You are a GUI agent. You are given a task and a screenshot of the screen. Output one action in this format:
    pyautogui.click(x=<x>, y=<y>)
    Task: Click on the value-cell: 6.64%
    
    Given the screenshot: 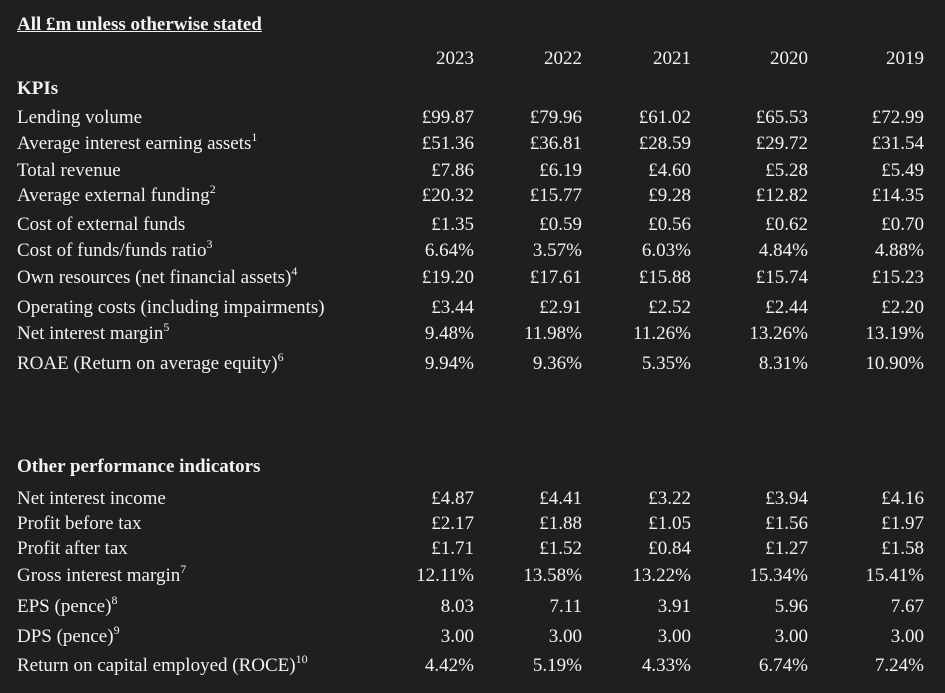 What is the action you would take?
    pyautogui.click(x=449, y=250)
    